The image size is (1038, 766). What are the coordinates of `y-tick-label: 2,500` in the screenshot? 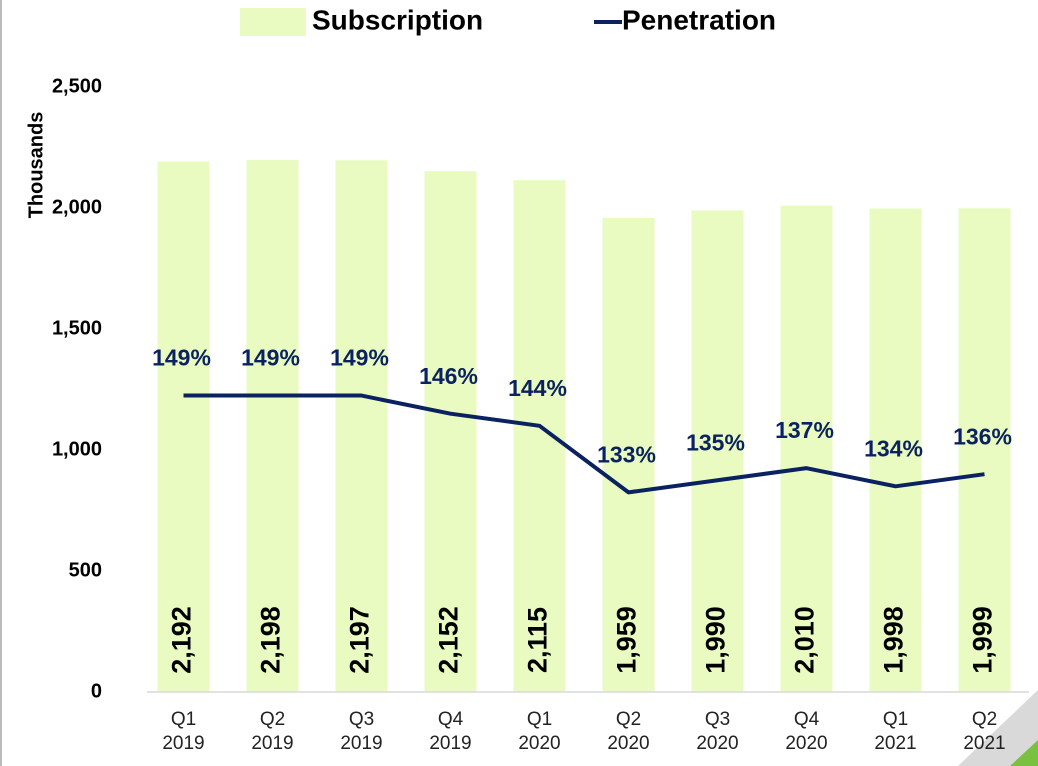 It's located at (77, 86).